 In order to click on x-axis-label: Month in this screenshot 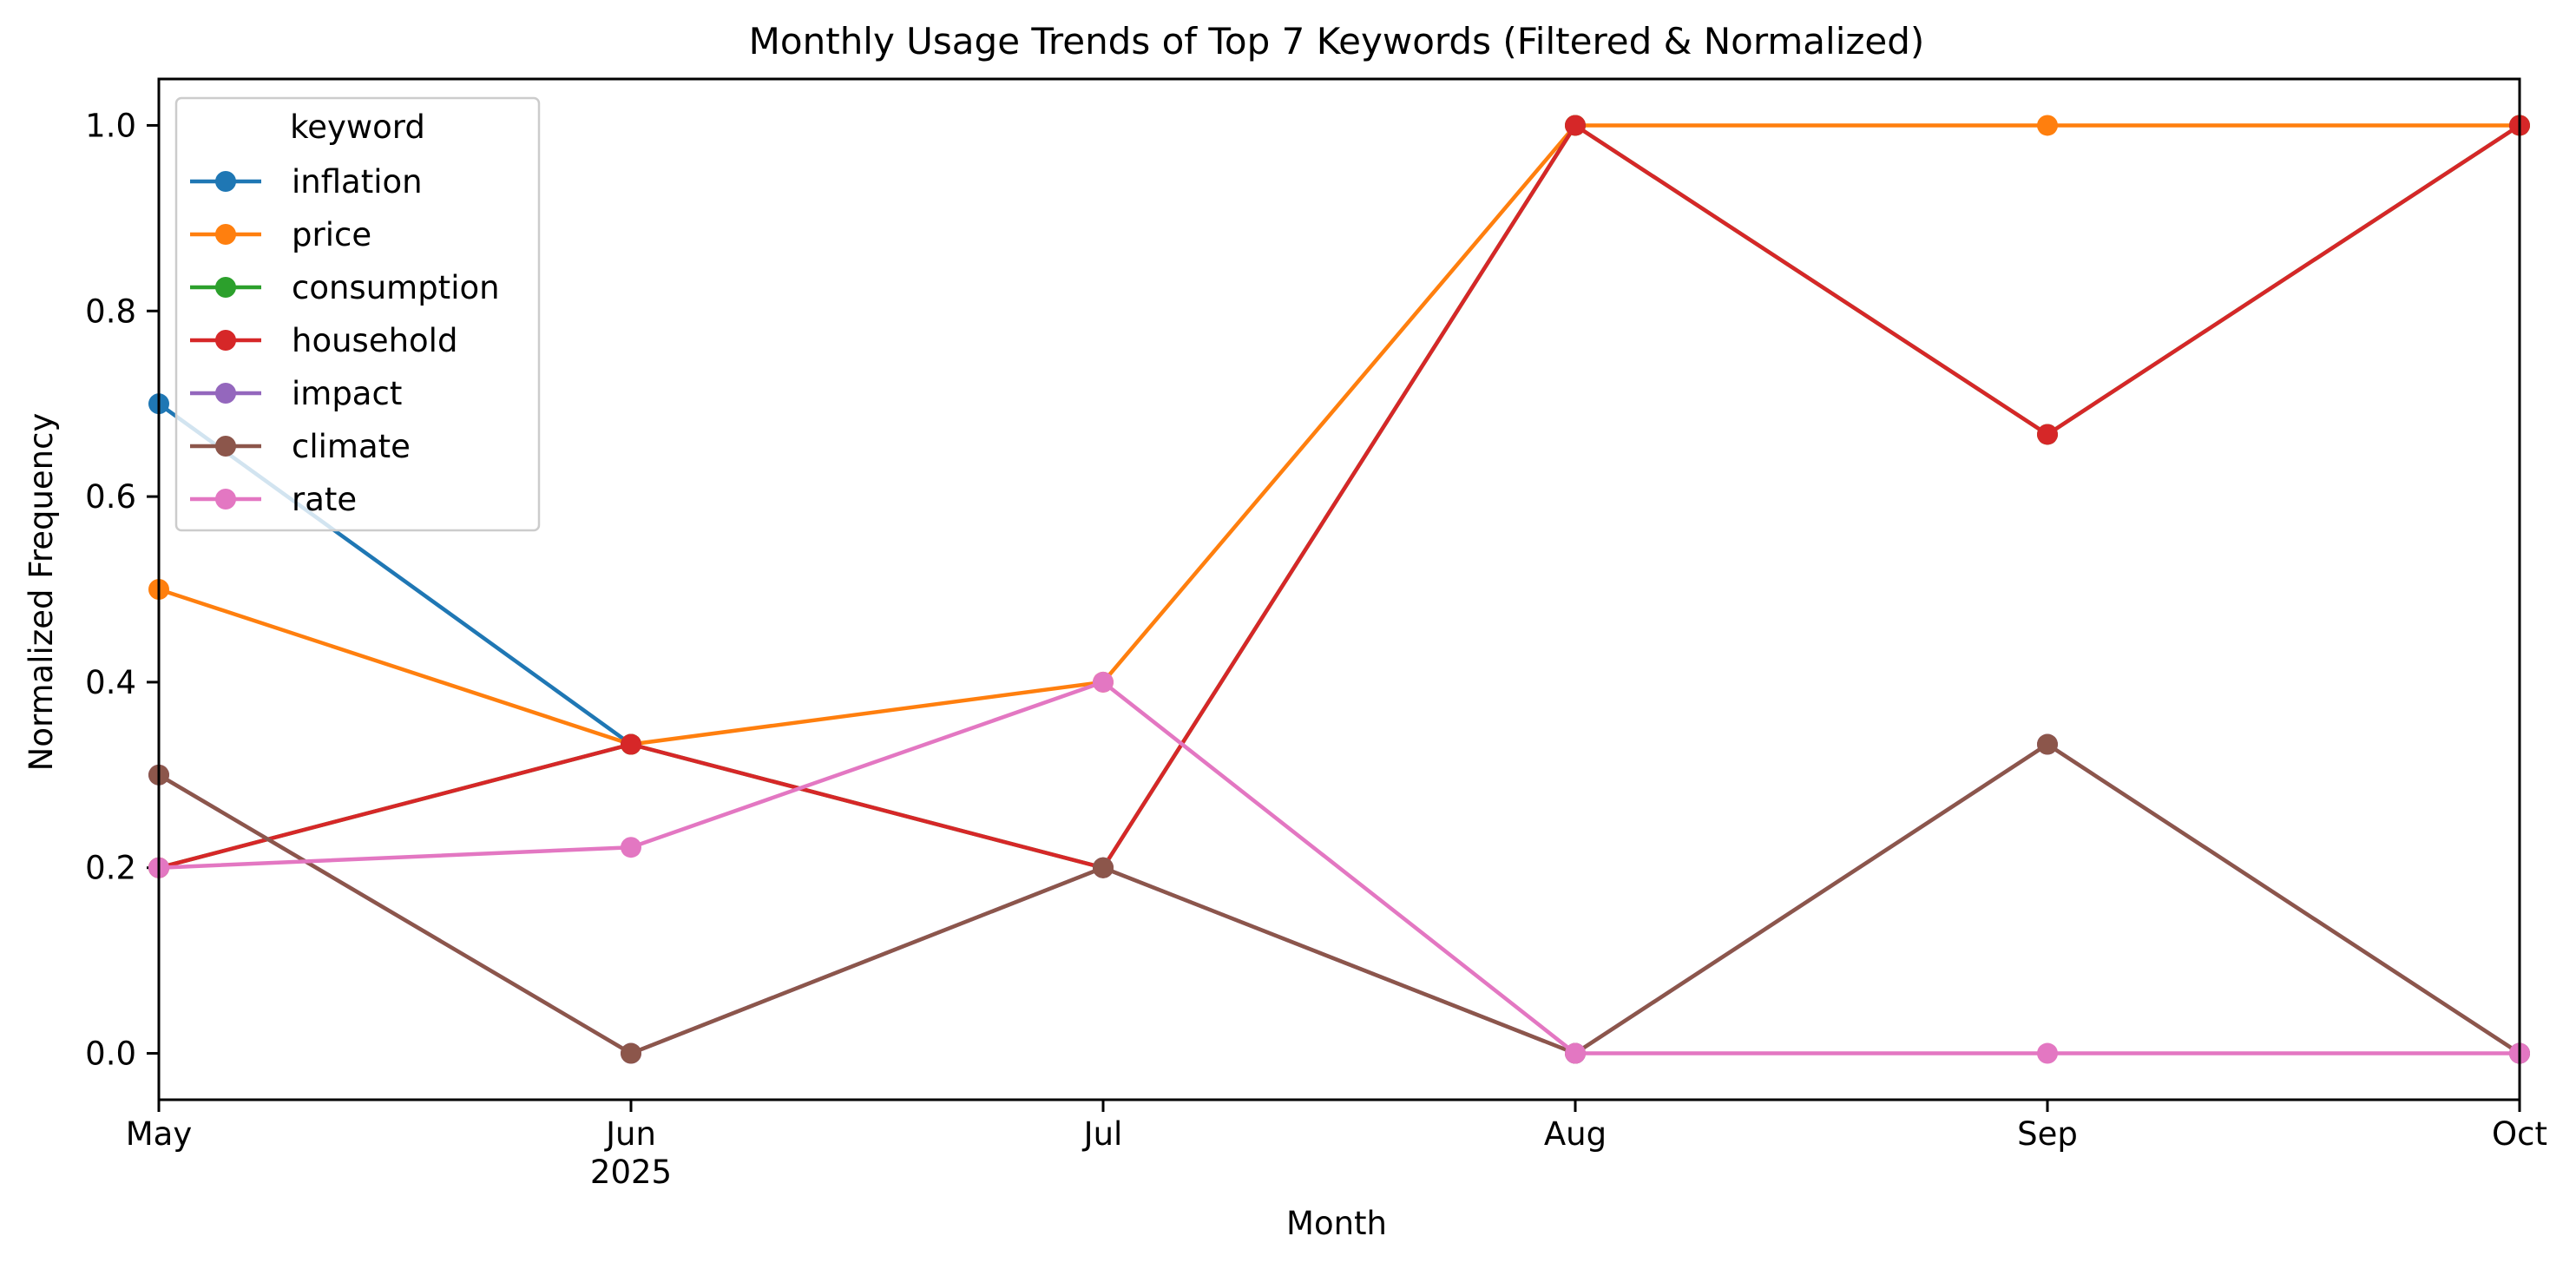, I will do `click(1336, 1223)`.